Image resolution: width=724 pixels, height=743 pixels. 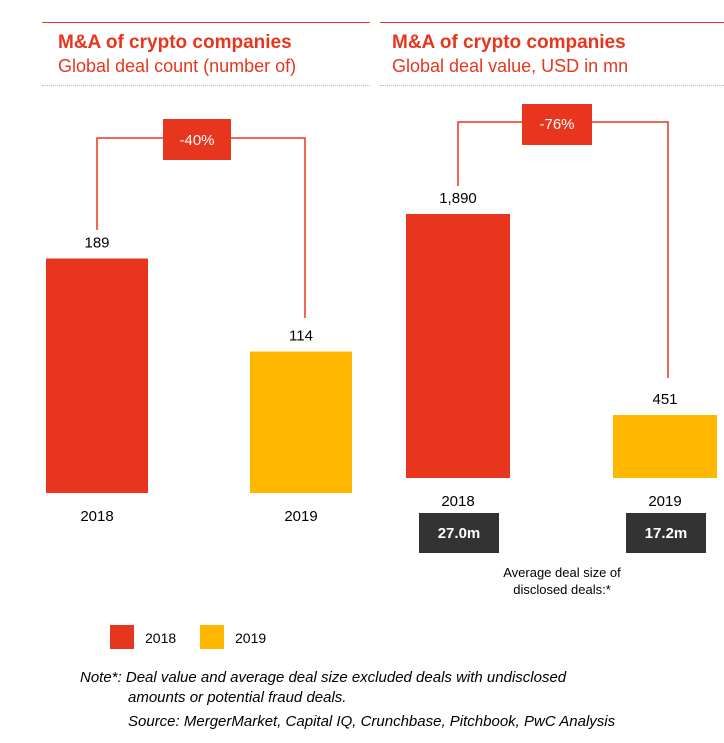 What do you see at coordinates (509, 42) in the screenshot?
I see `right-chart-title: M&A of crypto companies` at bounding box center [509, 42].